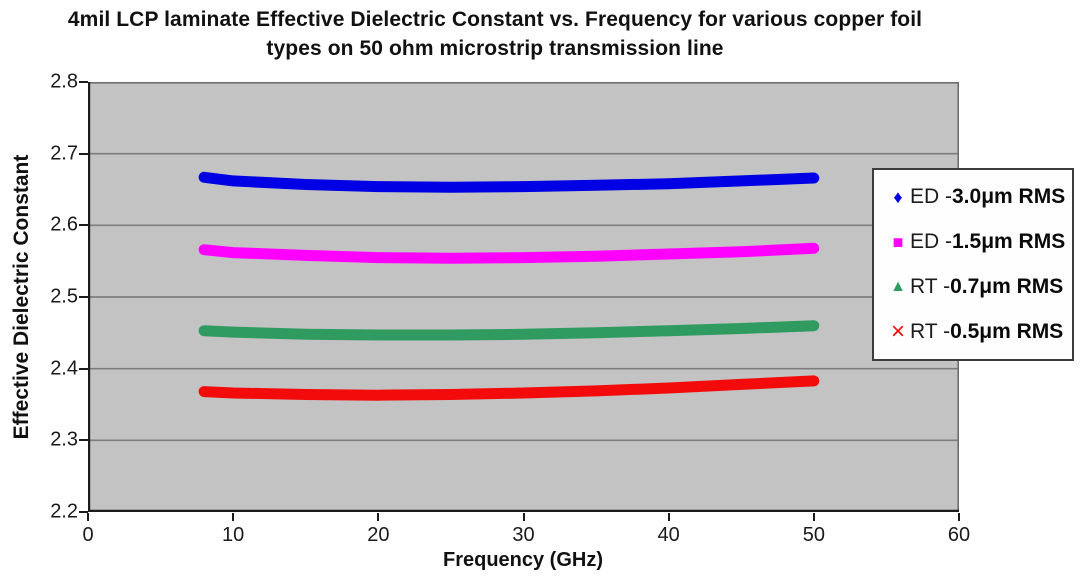  I want to click on legend-label-value: 0.5μm RMS, so click(1007, 332).